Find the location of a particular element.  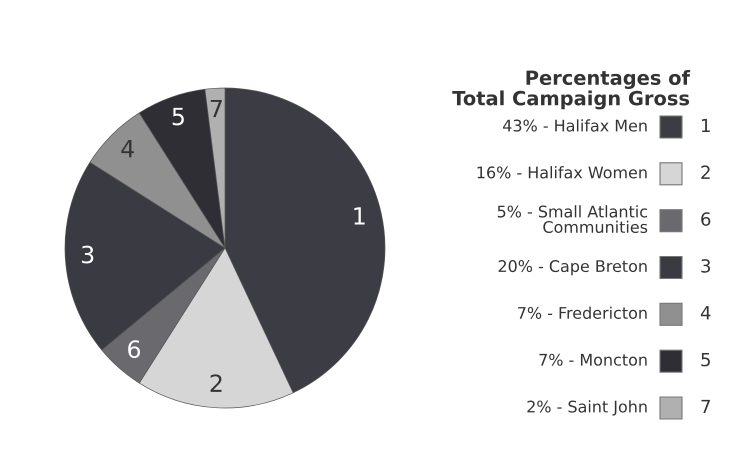

legend-label: 7 is located at coordinates (705, 406).